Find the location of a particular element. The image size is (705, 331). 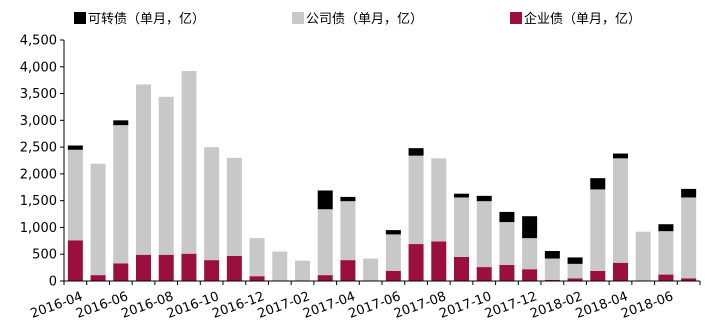

y-tick-label: 4,000 is located at coordinates (38, 67).